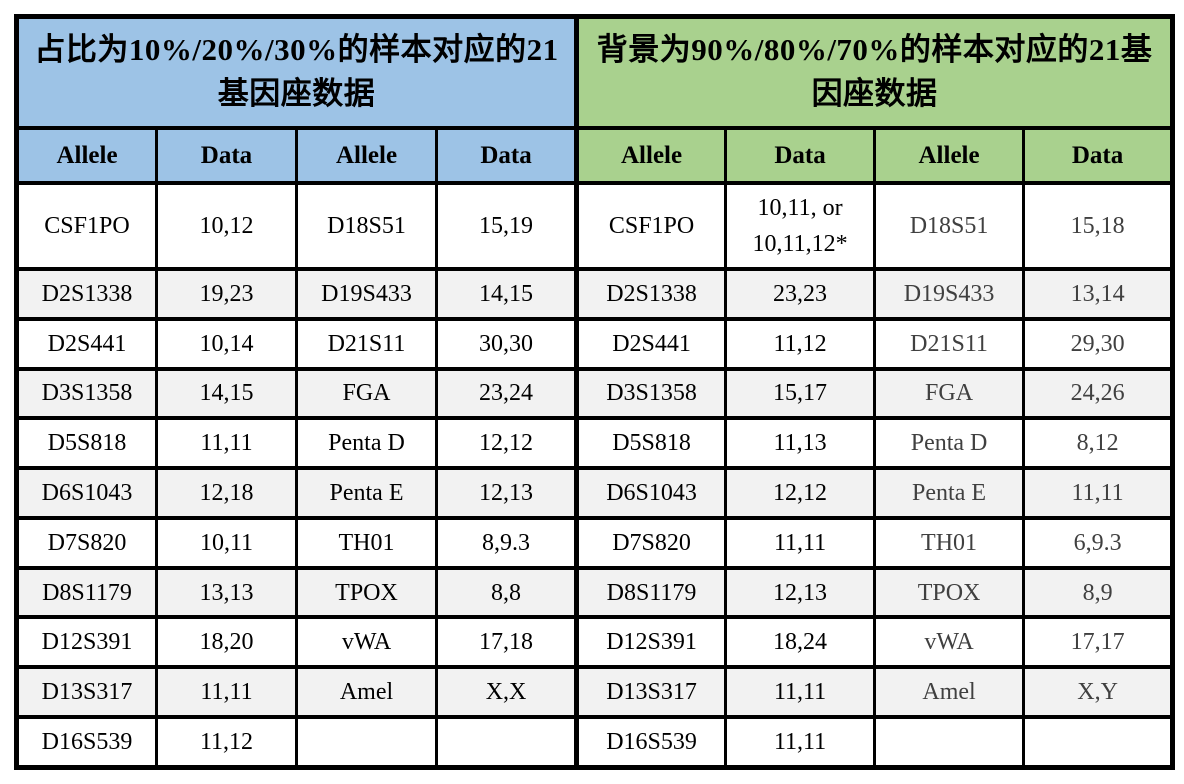  What do you see at coordinates (226, 155) in the screenshot?
I see `column-header-data-left-2: Data` at bounding box center [226, 155].